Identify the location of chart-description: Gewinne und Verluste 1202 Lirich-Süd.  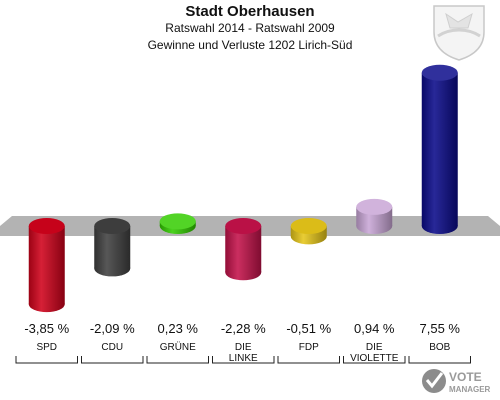
(250, 45).